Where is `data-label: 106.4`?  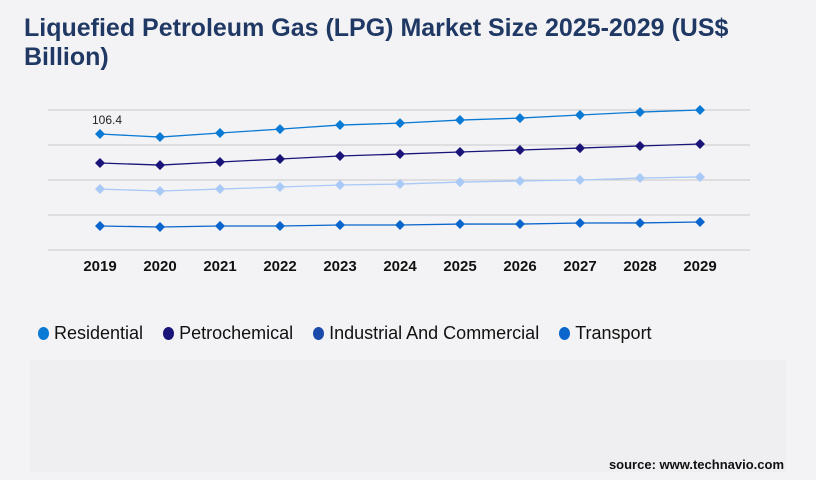
data-label: 106.4 is located at coordinates (107, 120).